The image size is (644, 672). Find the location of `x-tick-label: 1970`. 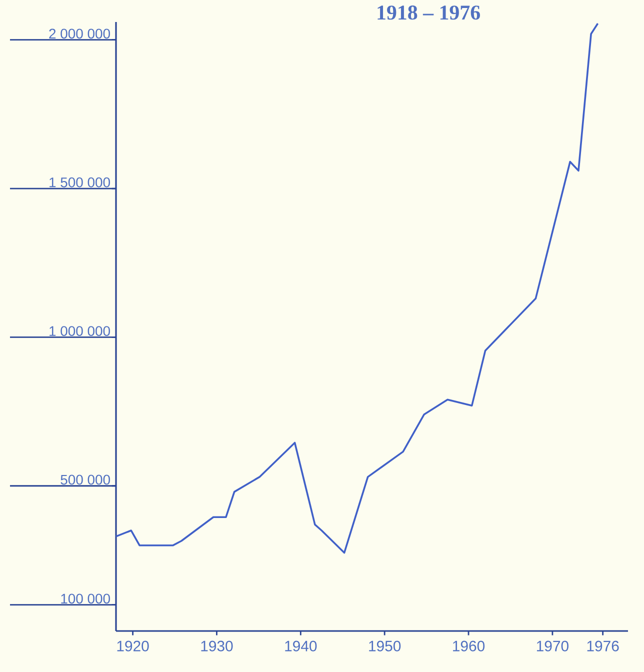

x-tick-label: 1970 is located at coordinates (552, 646).